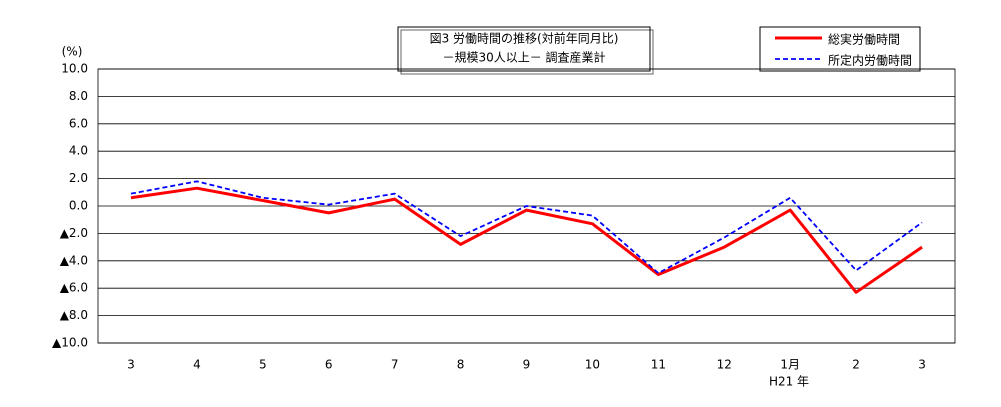 The image size is (1001, 407). I want to click on x-tick-label: 10, so click(592, 365).